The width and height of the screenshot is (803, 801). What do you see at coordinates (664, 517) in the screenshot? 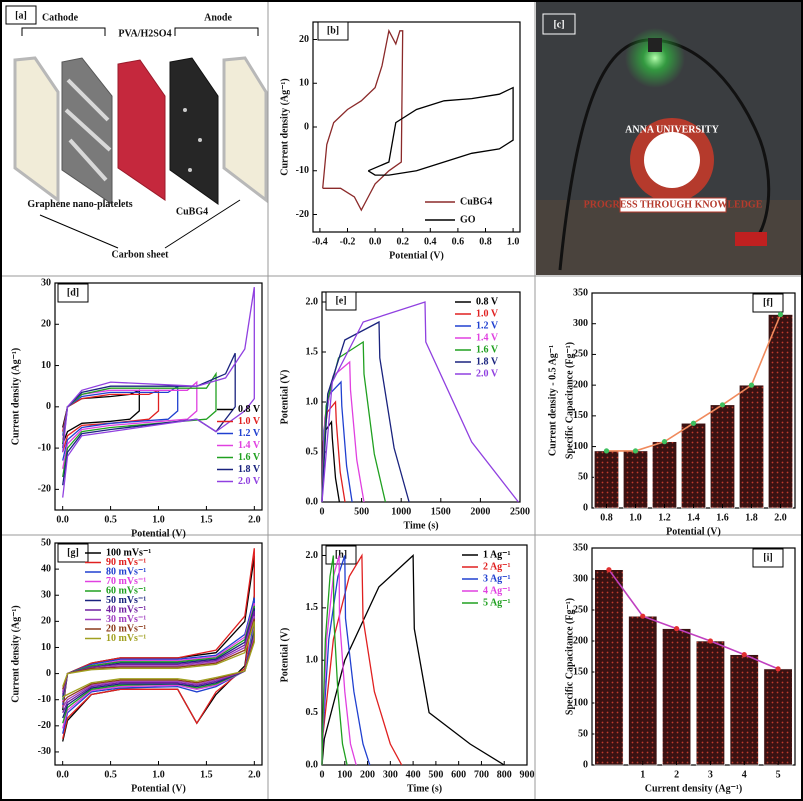
I see `x-tick-label: 1.2` at bounding box center [664, 517].